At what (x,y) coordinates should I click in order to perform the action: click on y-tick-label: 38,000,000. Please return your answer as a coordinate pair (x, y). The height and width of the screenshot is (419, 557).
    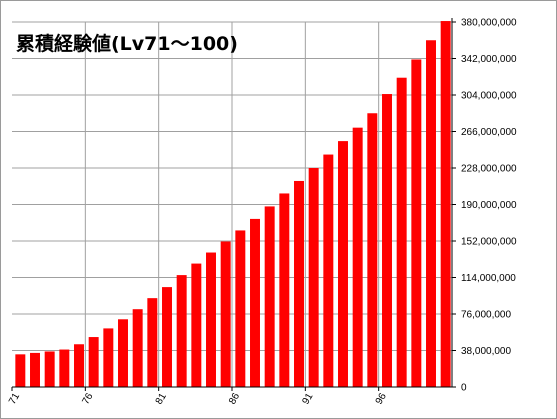
    Looking at the image, I should click on (486, 351).